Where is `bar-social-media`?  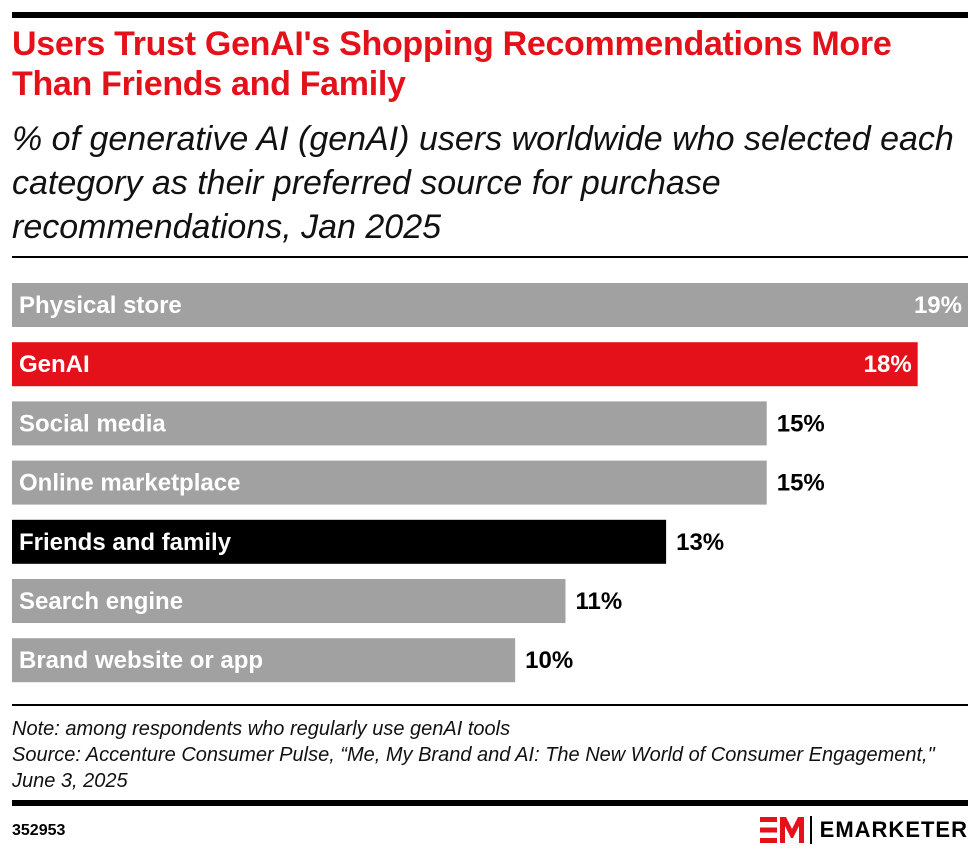 bar-social-media is located at coordinates (389, 423).